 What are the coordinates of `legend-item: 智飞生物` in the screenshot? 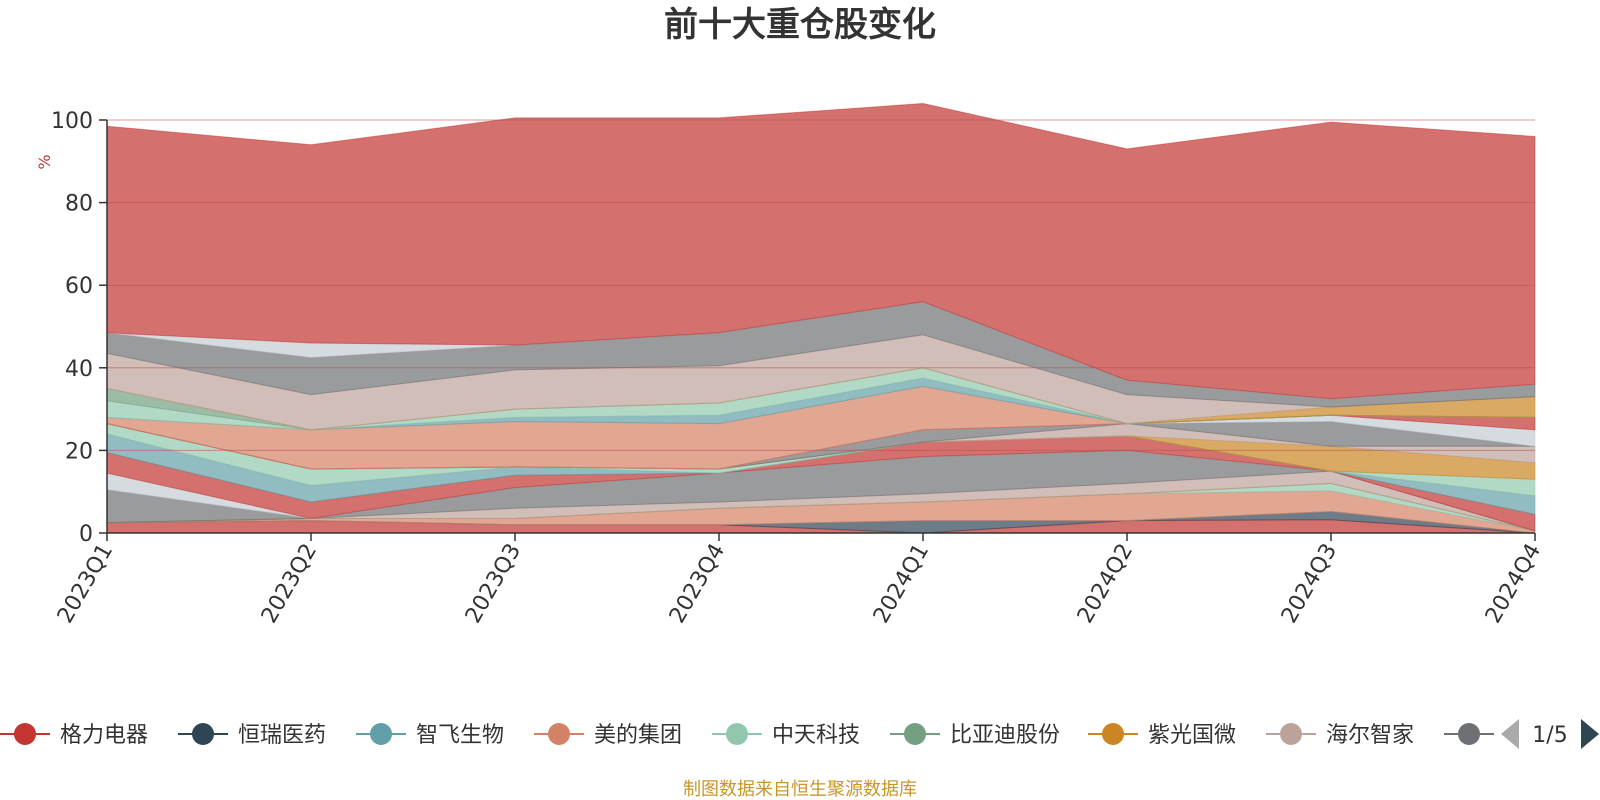 It's located at (430, 735).